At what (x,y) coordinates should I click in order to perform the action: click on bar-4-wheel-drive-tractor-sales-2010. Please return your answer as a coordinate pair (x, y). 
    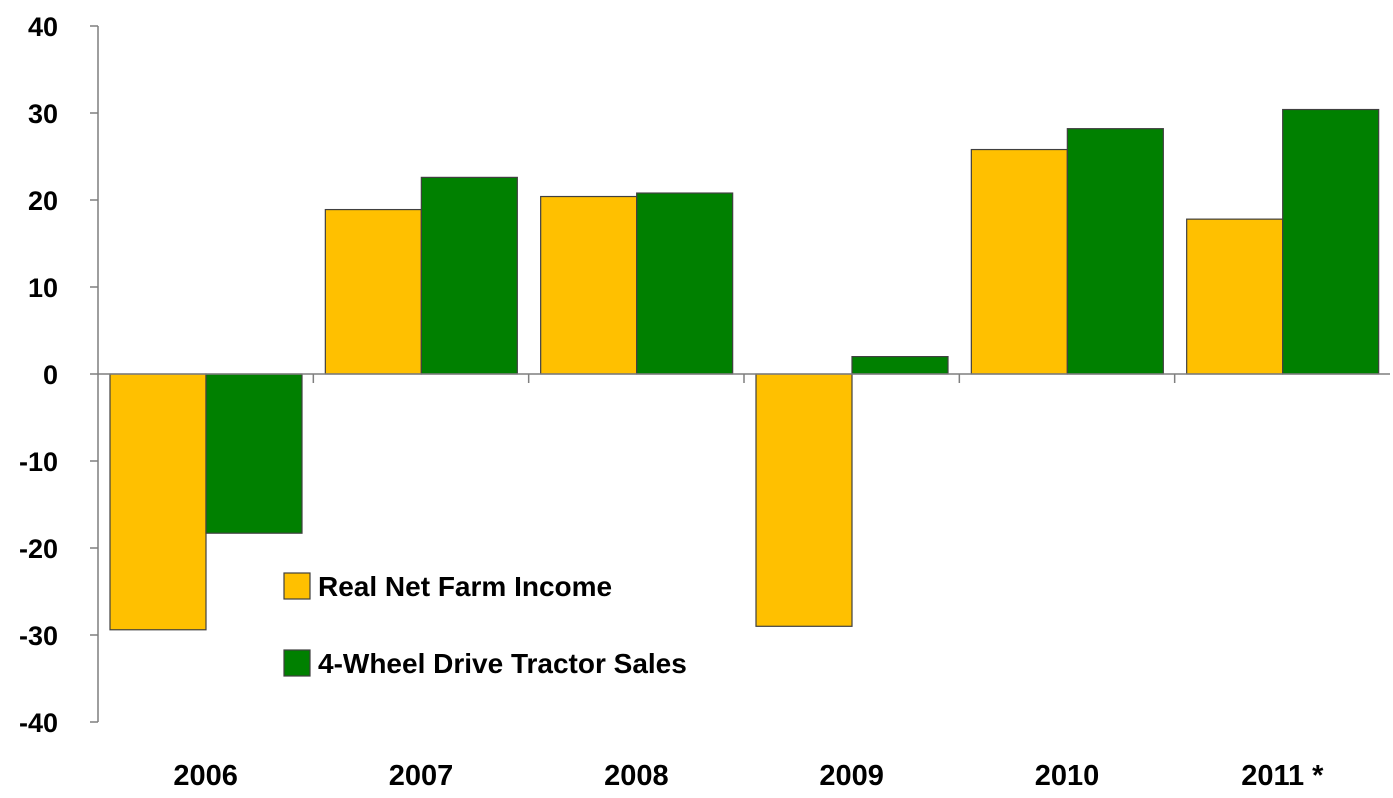
    Looking at the image, I should click on (1115, 251).